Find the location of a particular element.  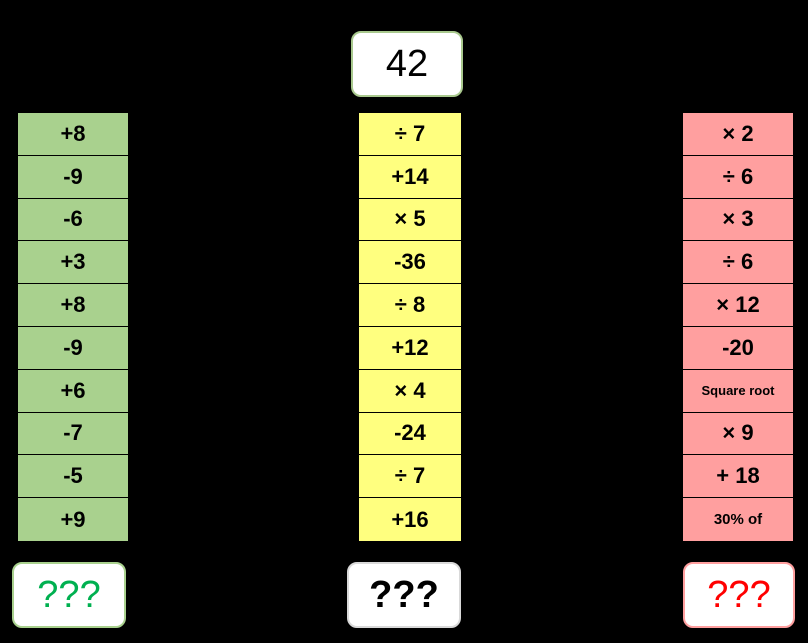

green-column: +8 -9 -6 +3 +8 -9 +6 -7 -5 +9 is located at coordinates (73, 327).